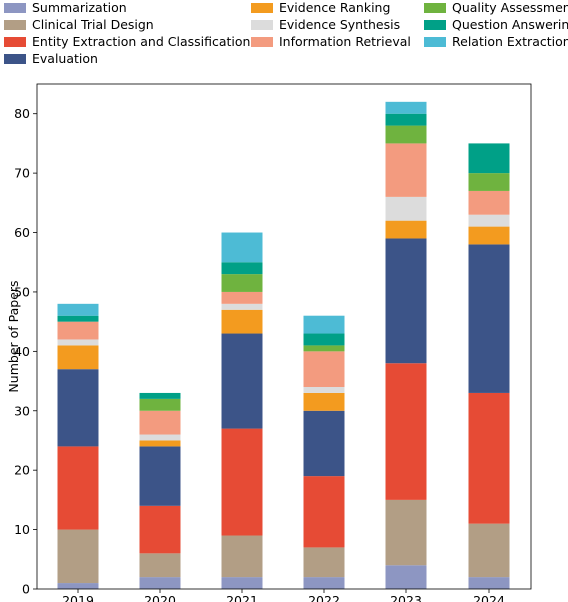  Describe the element at coordinates (22, 351) in the screenshot. I see `y-tick-label: 40` at that location.